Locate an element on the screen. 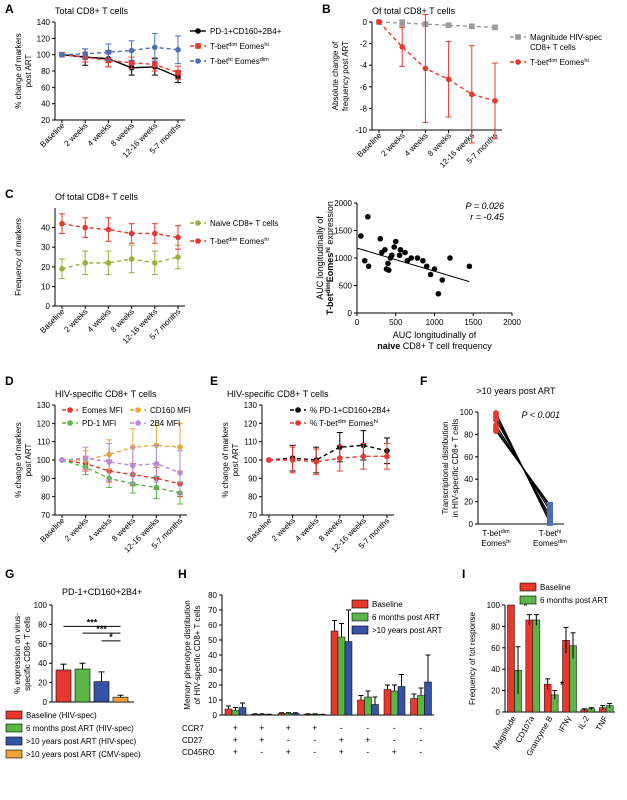  legend-label: >10 years post ART (CMV-spec) is located at coordinates (83, 754).